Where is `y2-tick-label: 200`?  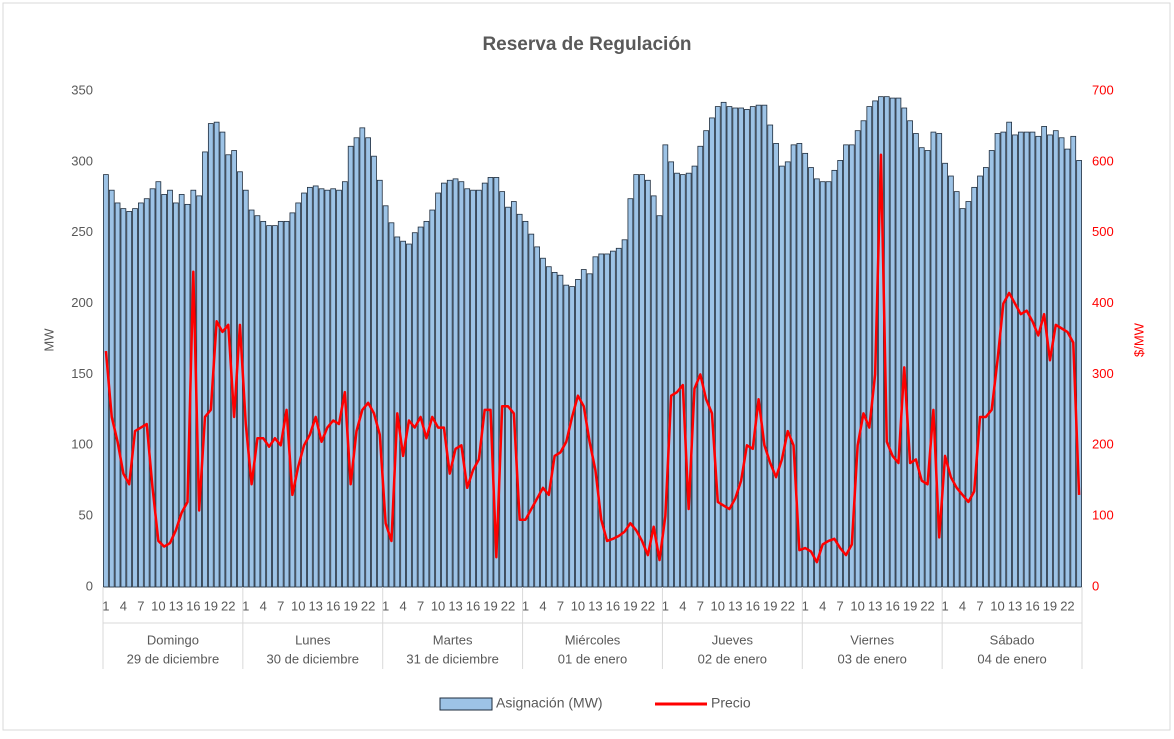 y2-tick-label: 200 is located at coordinates (1103, 444).